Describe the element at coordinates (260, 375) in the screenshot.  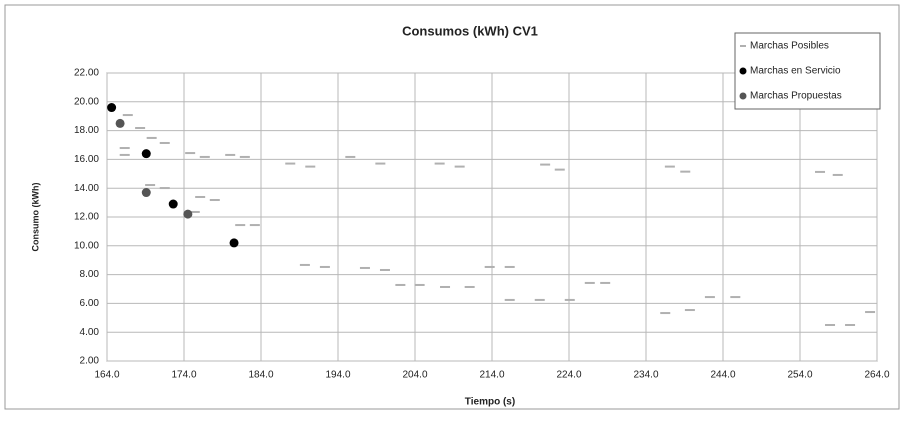
I see `x-tick-label: 184.0` at that location.